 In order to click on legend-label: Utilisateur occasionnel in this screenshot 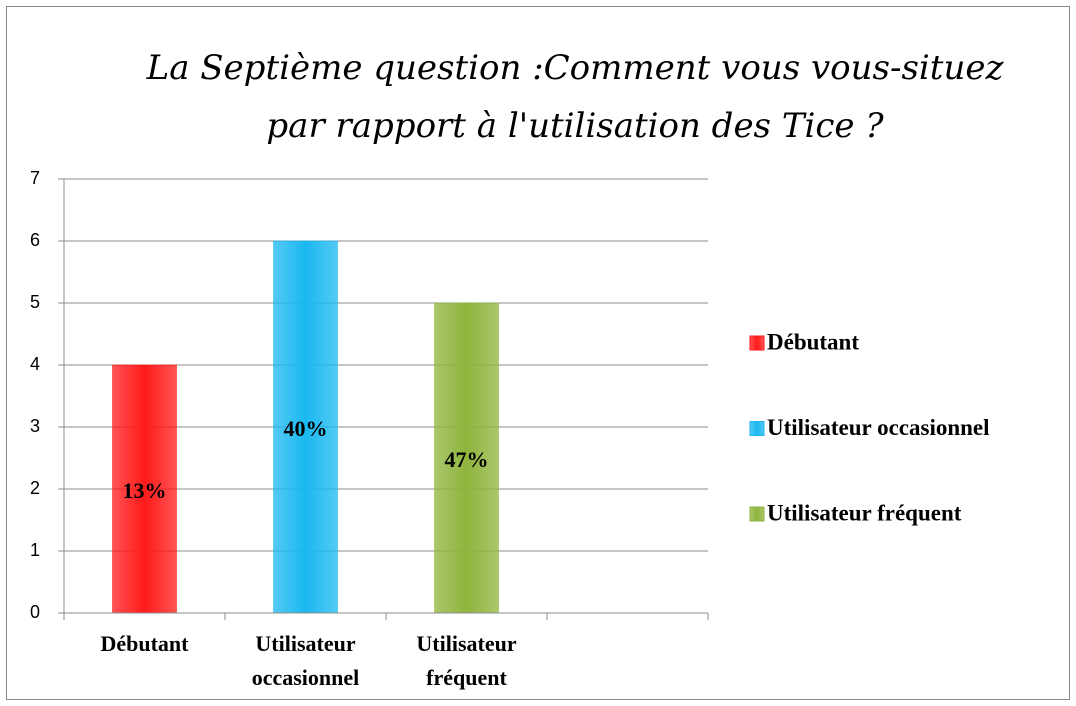, I will do `click(878, 427)`.